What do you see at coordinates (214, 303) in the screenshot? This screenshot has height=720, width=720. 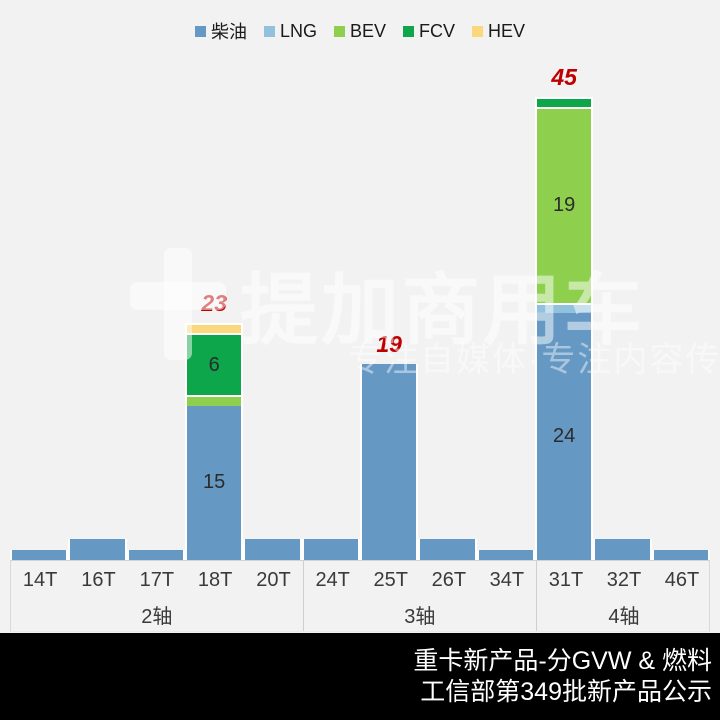 I see `total-value-label: 23` at bounding box center [214, 303].